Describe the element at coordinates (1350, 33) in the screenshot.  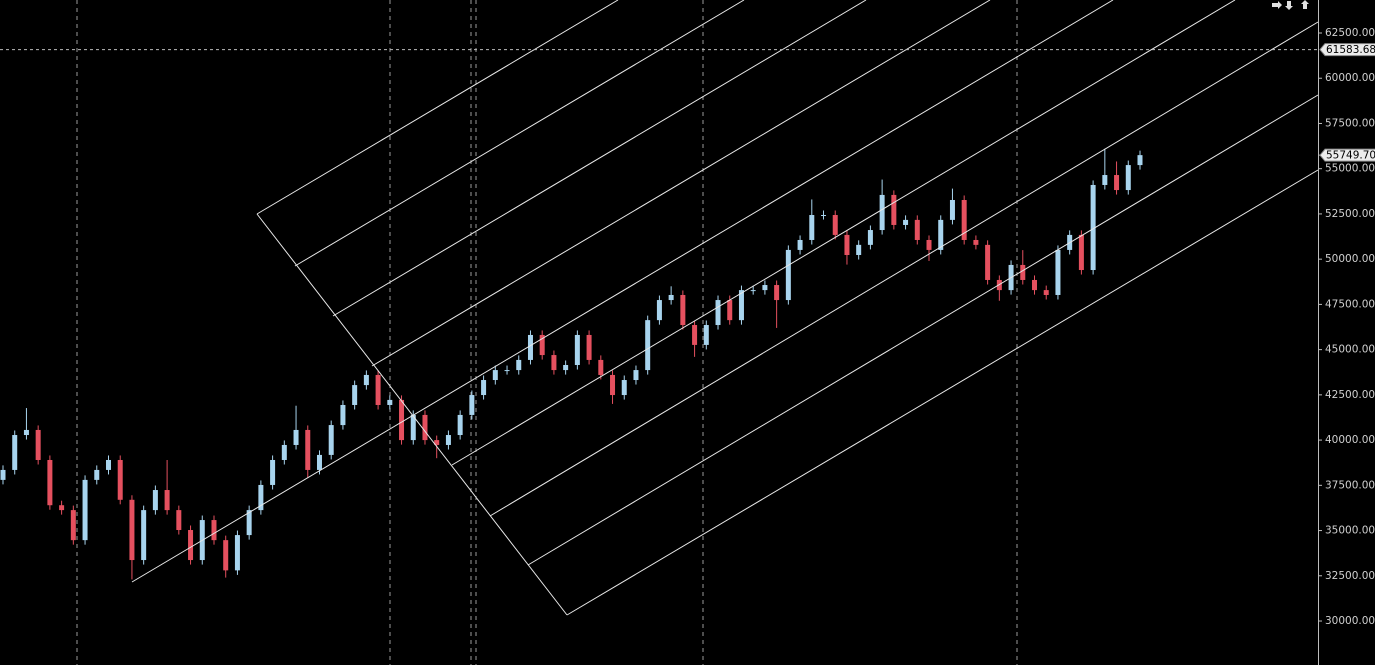
I see `y-tick-label: 62500.00` at that location.